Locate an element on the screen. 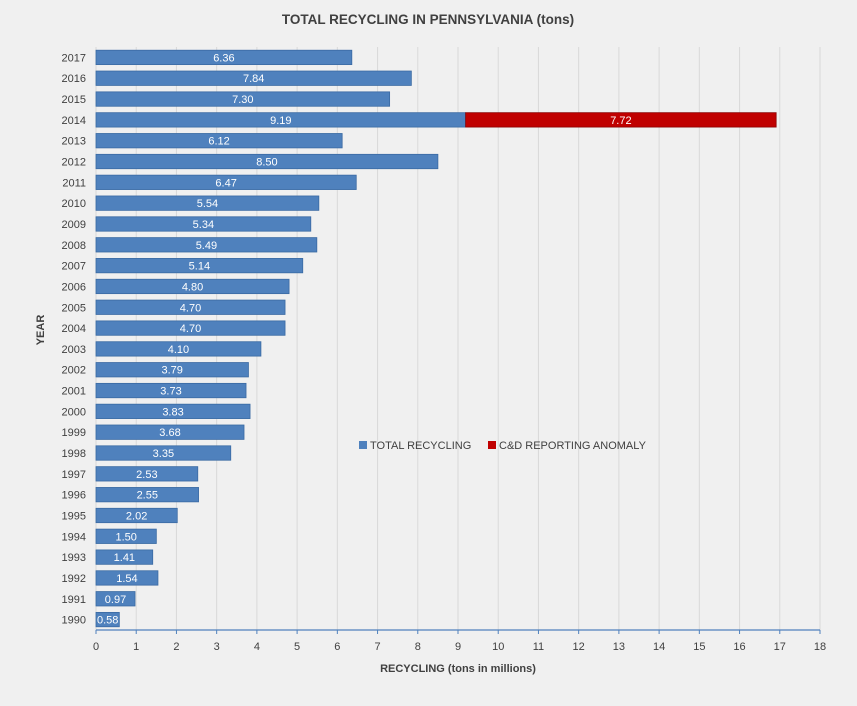  y-tick-label-1998: 1998 is located at coordinates (74, 454).